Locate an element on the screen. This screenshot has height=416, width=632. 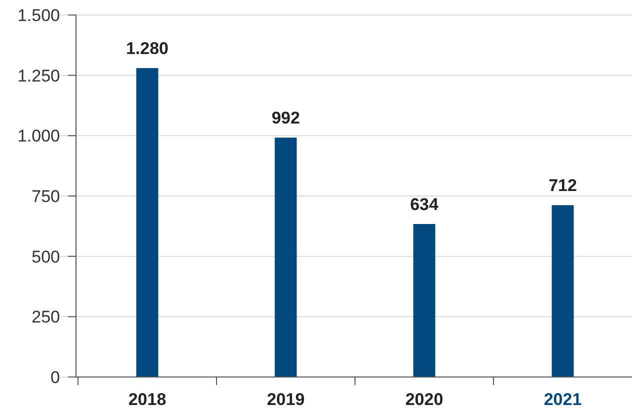
data-label: 634 is located at coordinates (424, 204).